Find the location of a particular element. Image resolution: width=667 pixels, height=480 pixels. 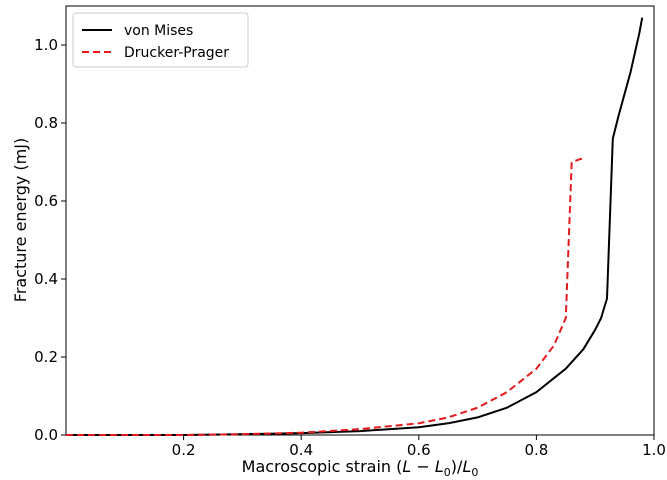

x-axis-label-part: )/ is located at coordinates (457, 466).